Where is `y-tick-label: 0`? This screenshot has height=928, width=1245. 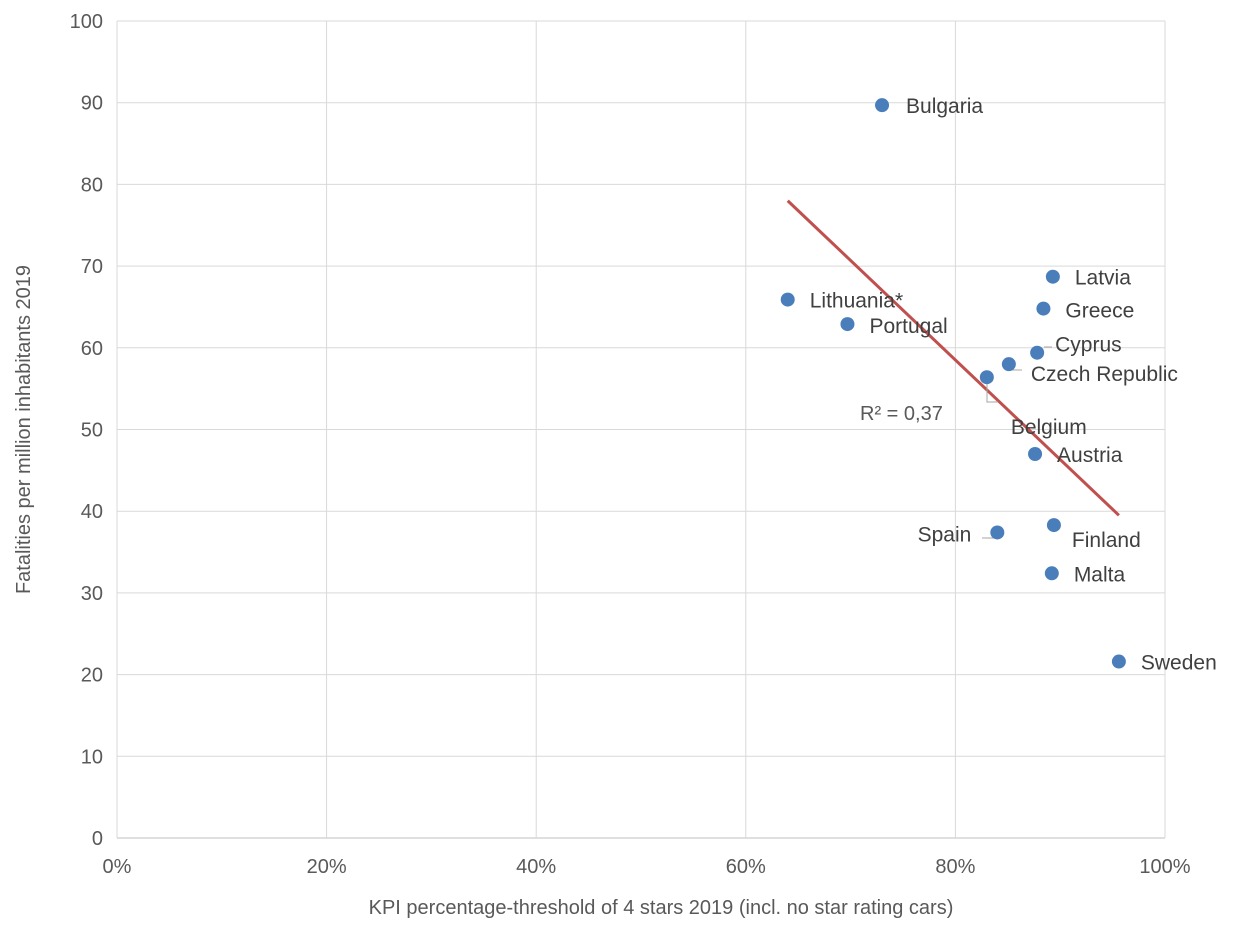
y-tick-label: 0 is located at coordinates (97, 839).